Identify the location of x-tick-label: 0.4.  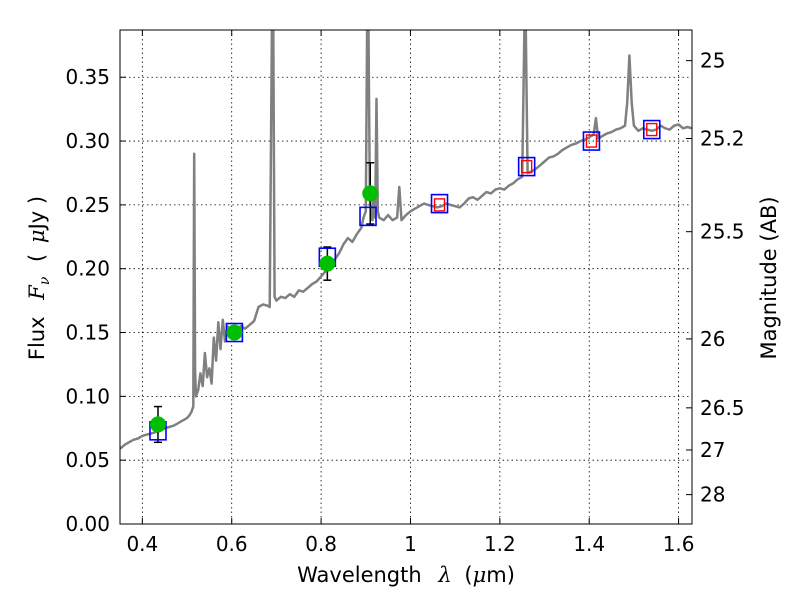
(142, 544).